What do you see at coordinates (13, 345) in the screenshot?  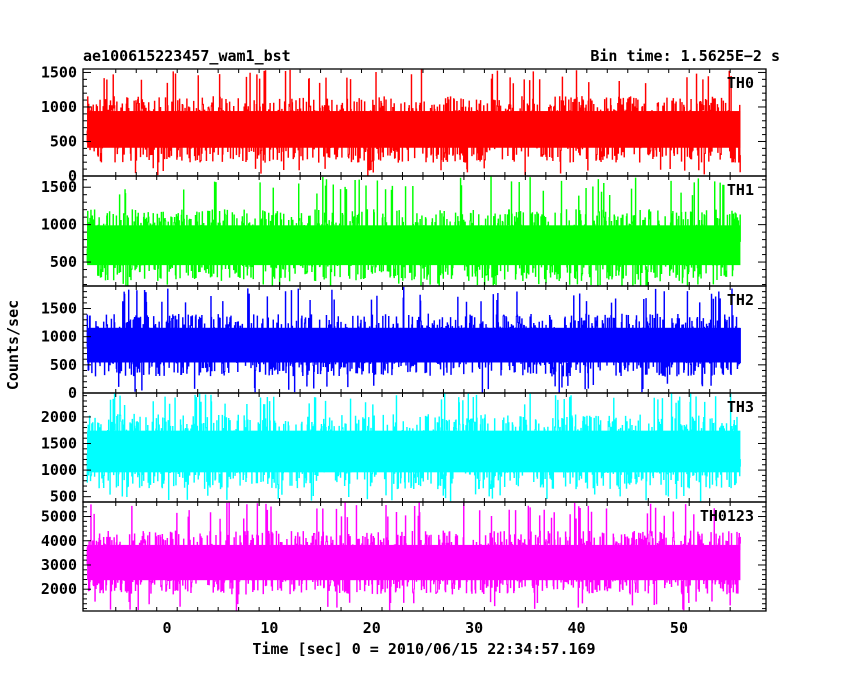 I see `y-axis-label: Counts/sec` at bounding box center [13, 345].